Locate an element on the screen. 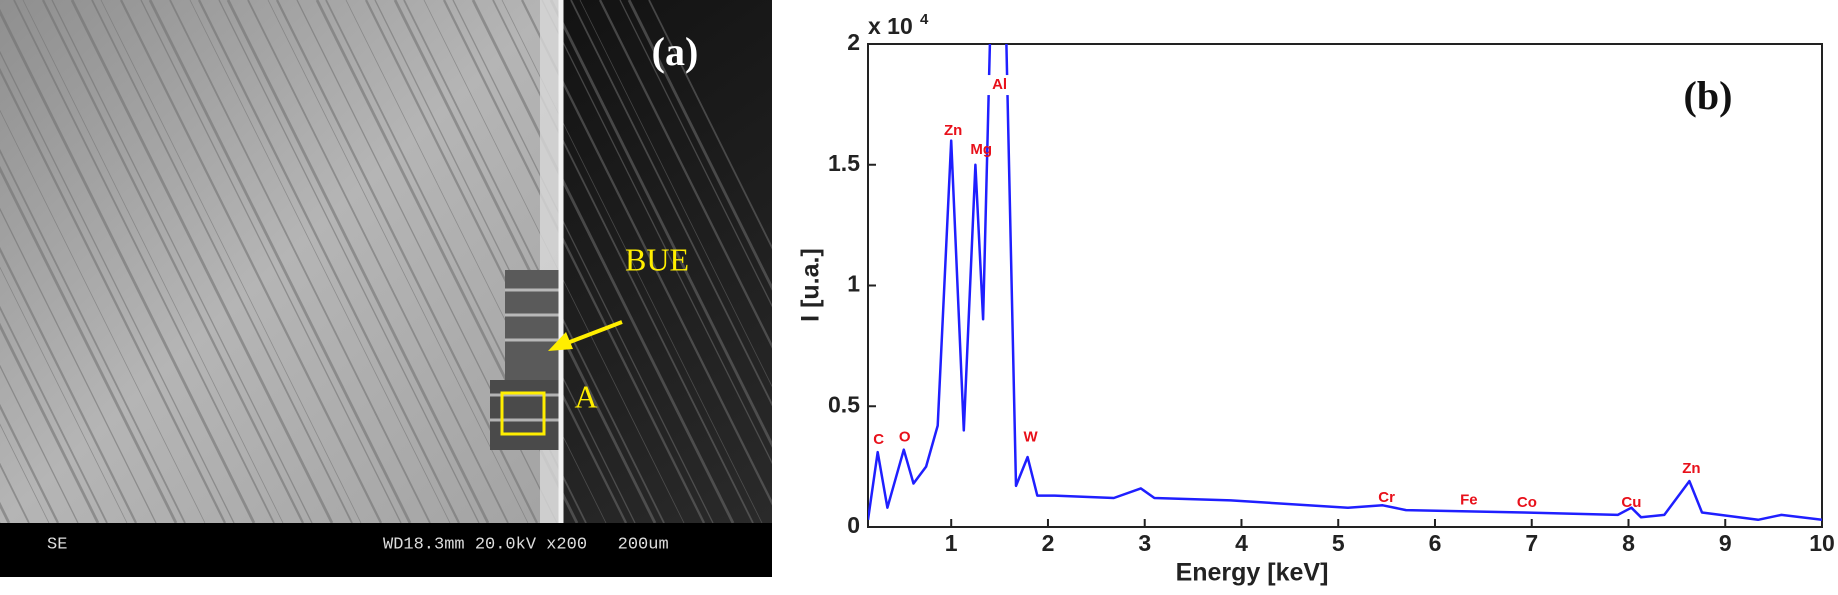 The image size is (1838, 595). mode: SE is located at coordinates (57, 544).